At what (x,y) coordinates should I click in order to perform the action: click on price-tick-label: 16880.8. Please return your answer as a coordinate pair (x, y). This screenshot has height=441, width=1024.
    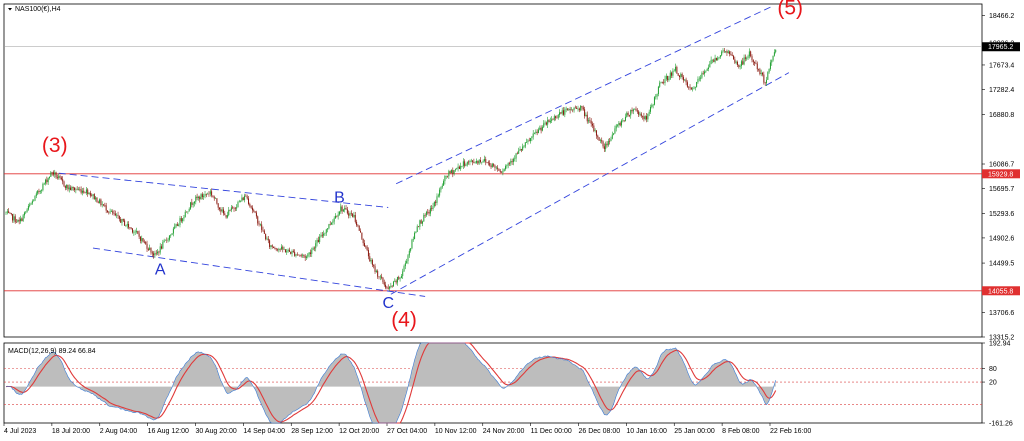
    Looking at the image, I should click on (1001, 115).